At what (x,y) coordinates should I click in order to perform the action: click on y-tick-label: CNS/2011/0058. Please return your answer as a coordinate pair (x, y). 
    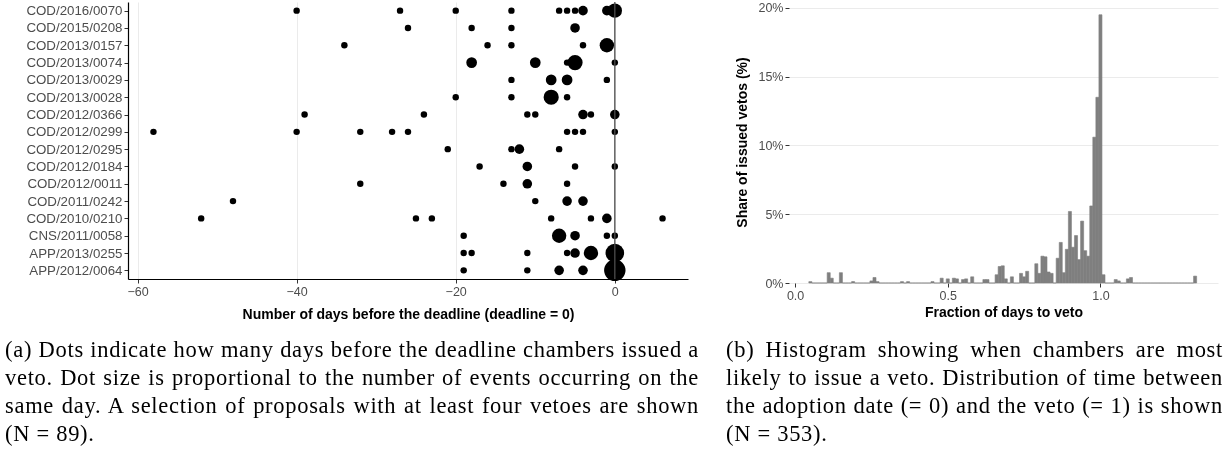
    Looking at the image, I should click on (75, 236).